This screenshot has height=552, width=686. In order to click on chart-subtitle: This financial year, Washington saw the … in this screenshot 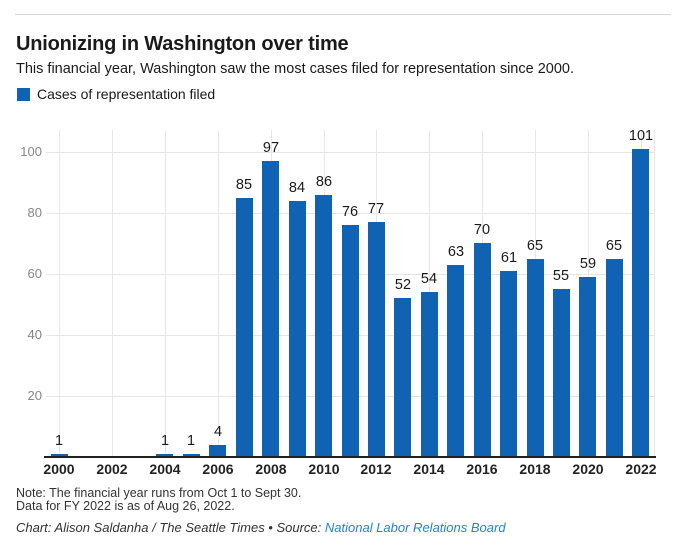, I will do `click(295, 69)`.